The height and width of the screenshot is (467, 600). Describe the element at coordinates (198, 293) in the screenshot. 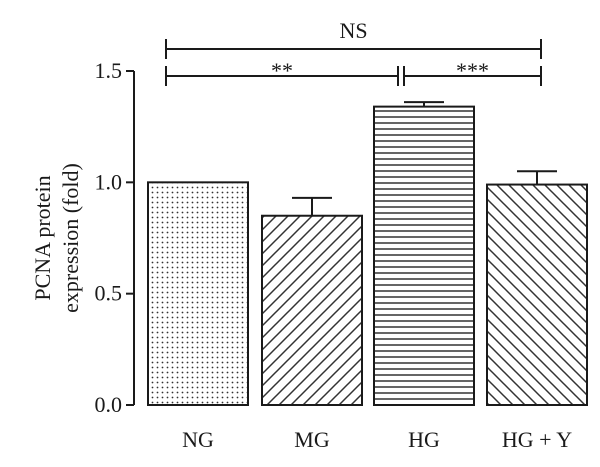

I see `bar-ng` at that location.